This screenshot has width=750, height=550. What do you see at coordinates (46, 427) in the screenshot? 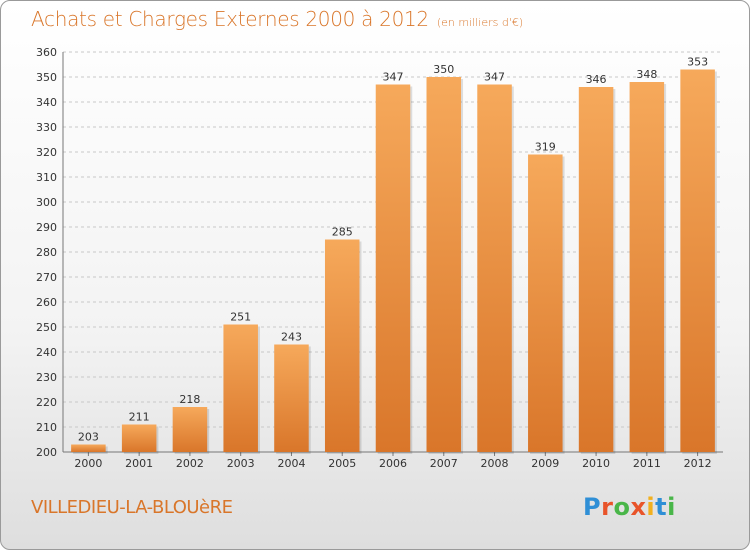
I see `y-tick-label: 210` at bounding box center [46, 427].